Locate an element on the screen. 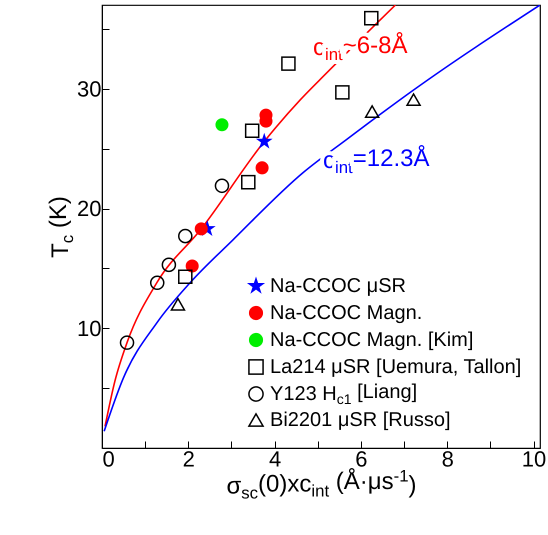 This screenshot has height=535, width=548. y-tick-label: 10 is located at coordinates (89, 328).